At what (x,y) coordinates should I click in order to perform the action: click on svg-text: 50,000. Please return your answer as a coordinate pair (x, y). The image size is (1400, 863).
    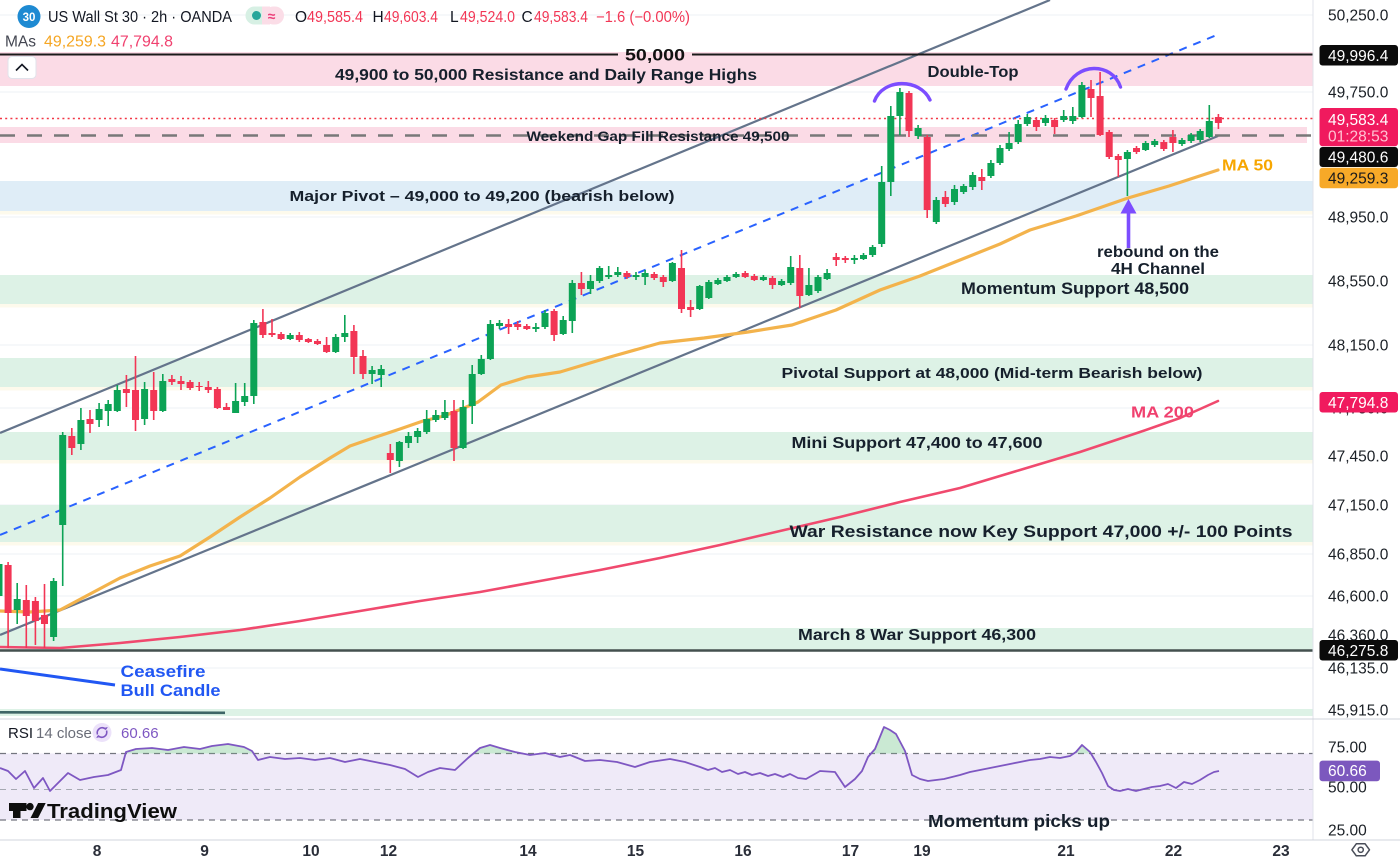
    Looking at the image, I should click on (655, 56).